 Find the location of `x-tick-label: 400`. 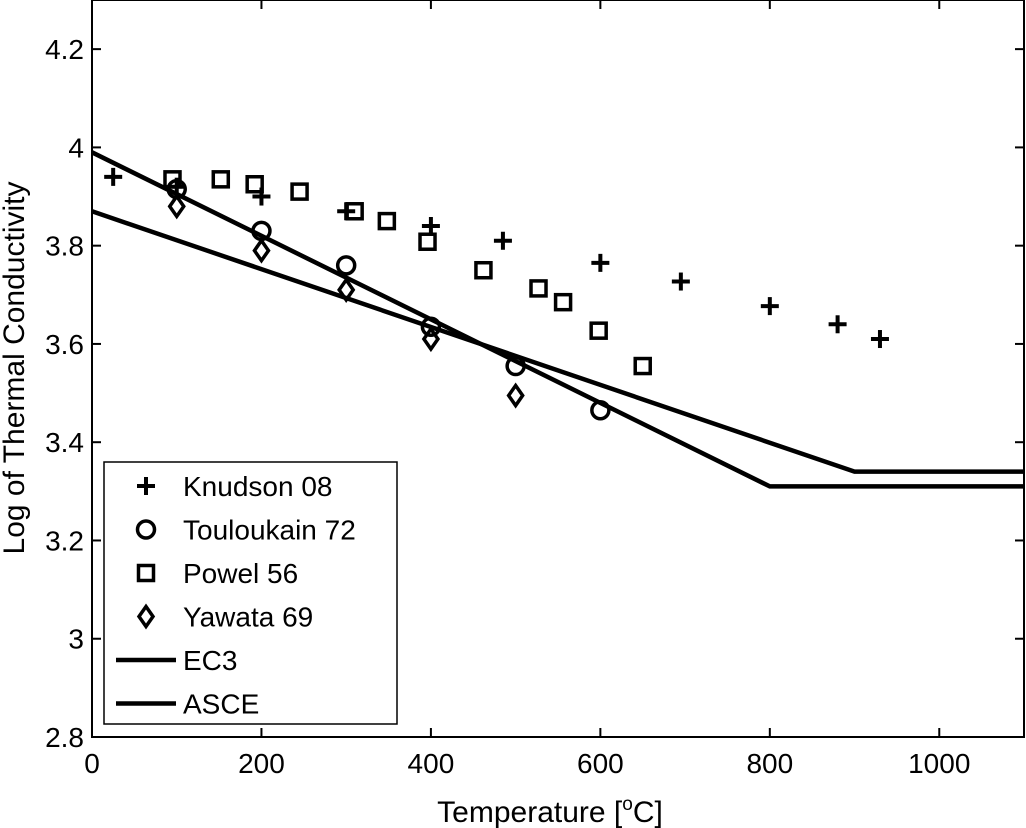

x-tick-label: 400 is located at coordinates (431, 763).